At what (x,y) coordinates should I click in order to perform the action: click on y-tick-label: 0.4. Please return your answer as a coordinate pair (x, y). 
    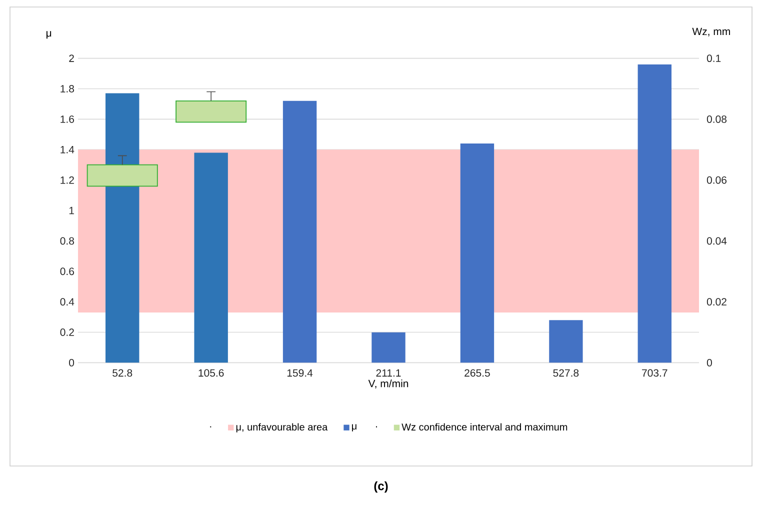
    Looking at the image, I should click on (67, 302).